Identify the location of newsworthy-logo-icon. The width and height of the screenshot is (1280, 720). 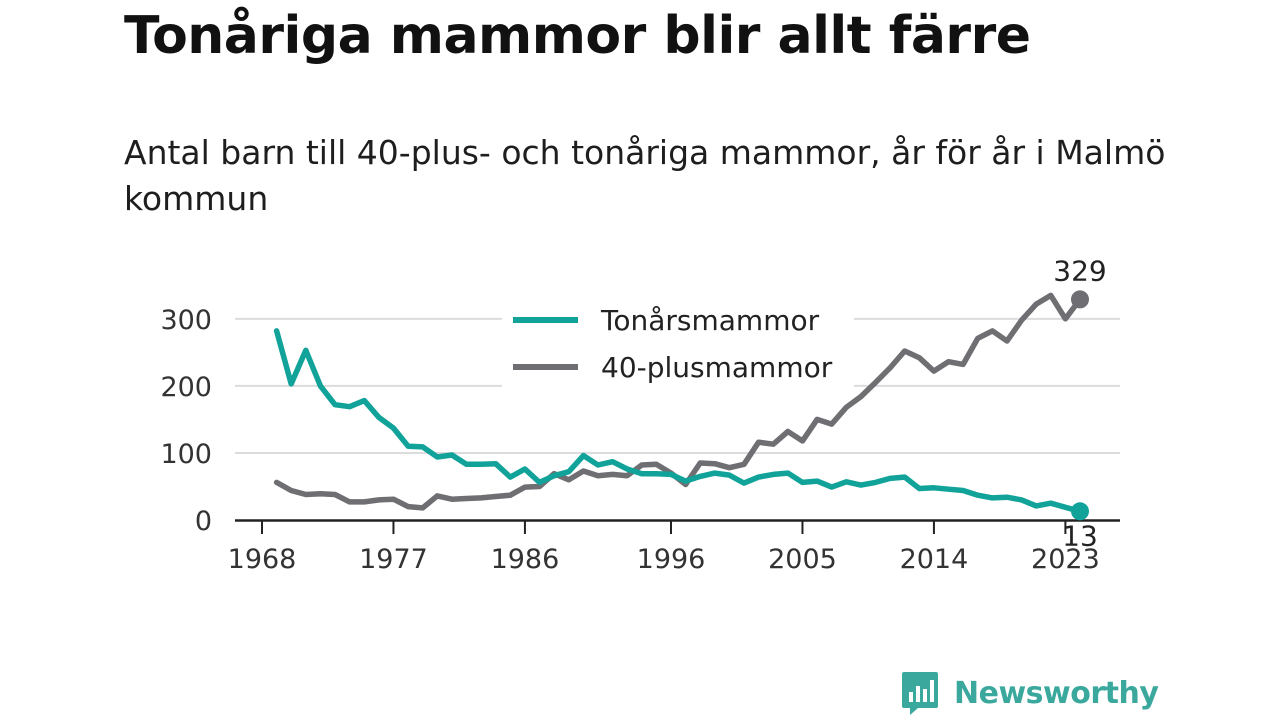
(920, 693).